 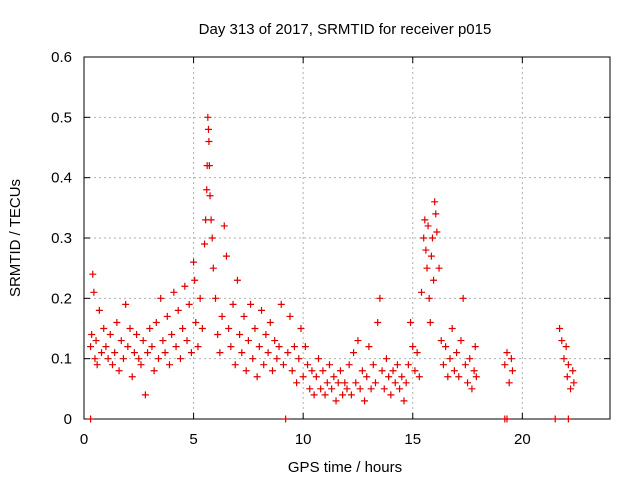 I want to click on y-axis-title: SRMTID / TECUs, so click(x=15, y=238).